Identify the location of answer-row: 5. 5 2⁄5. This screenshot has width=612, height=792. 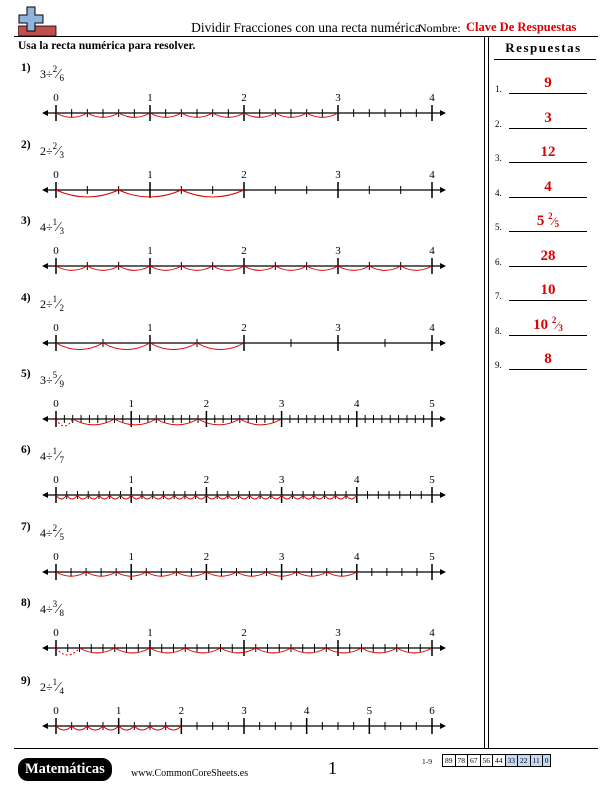
(542, 221).